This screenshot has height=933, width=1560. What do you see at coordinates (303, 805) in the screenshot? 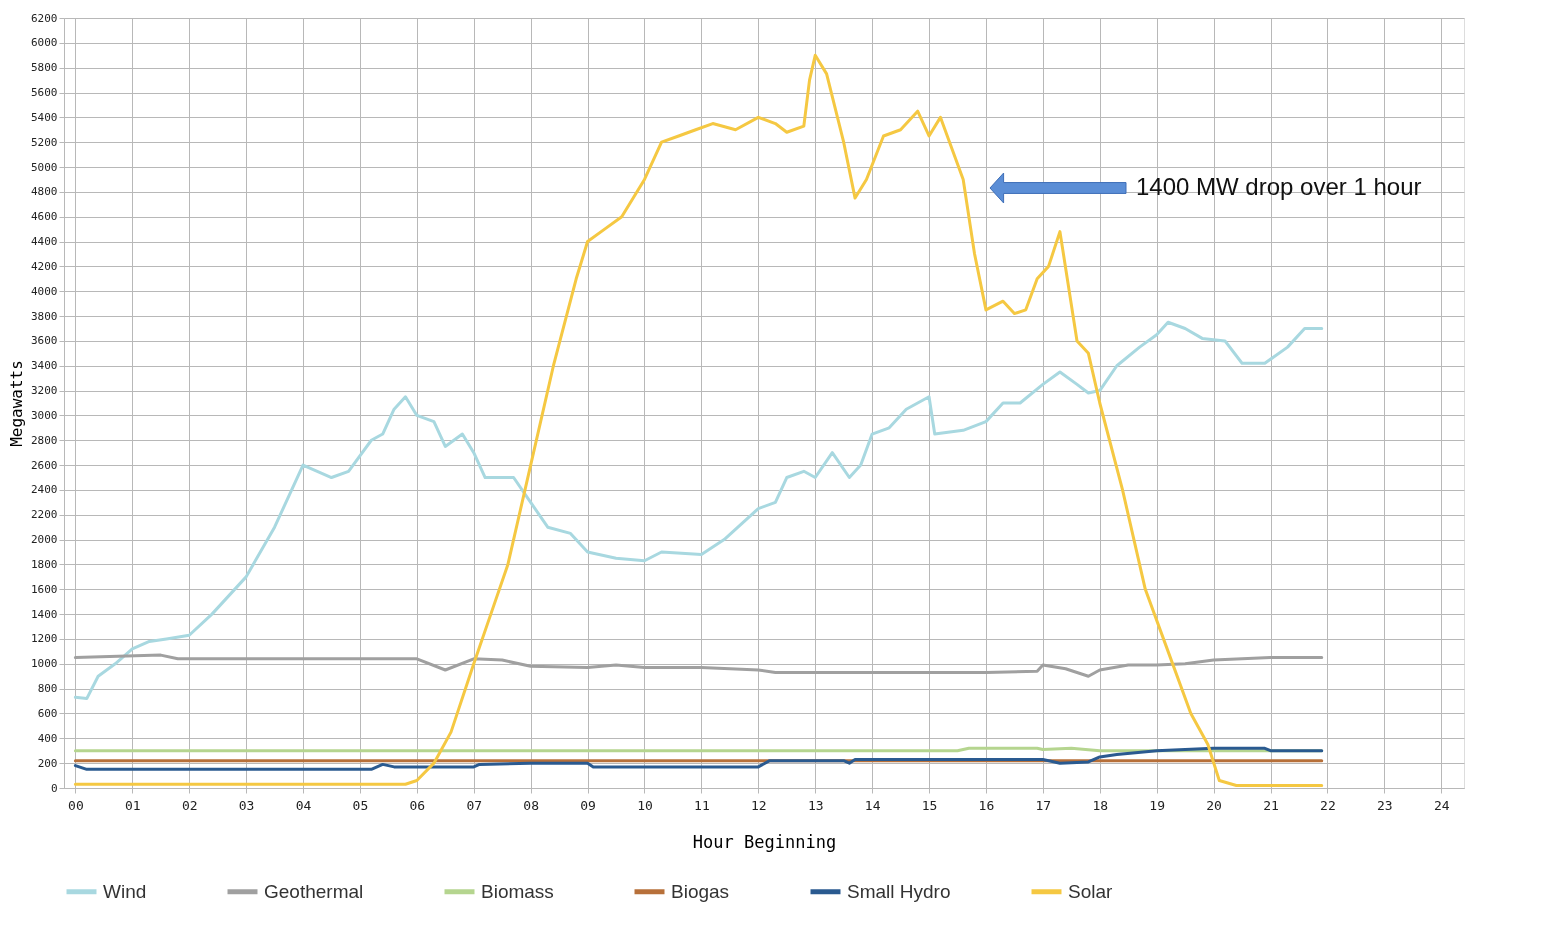
I see `x-tick-label: 04` at bounding box center [303, 805].